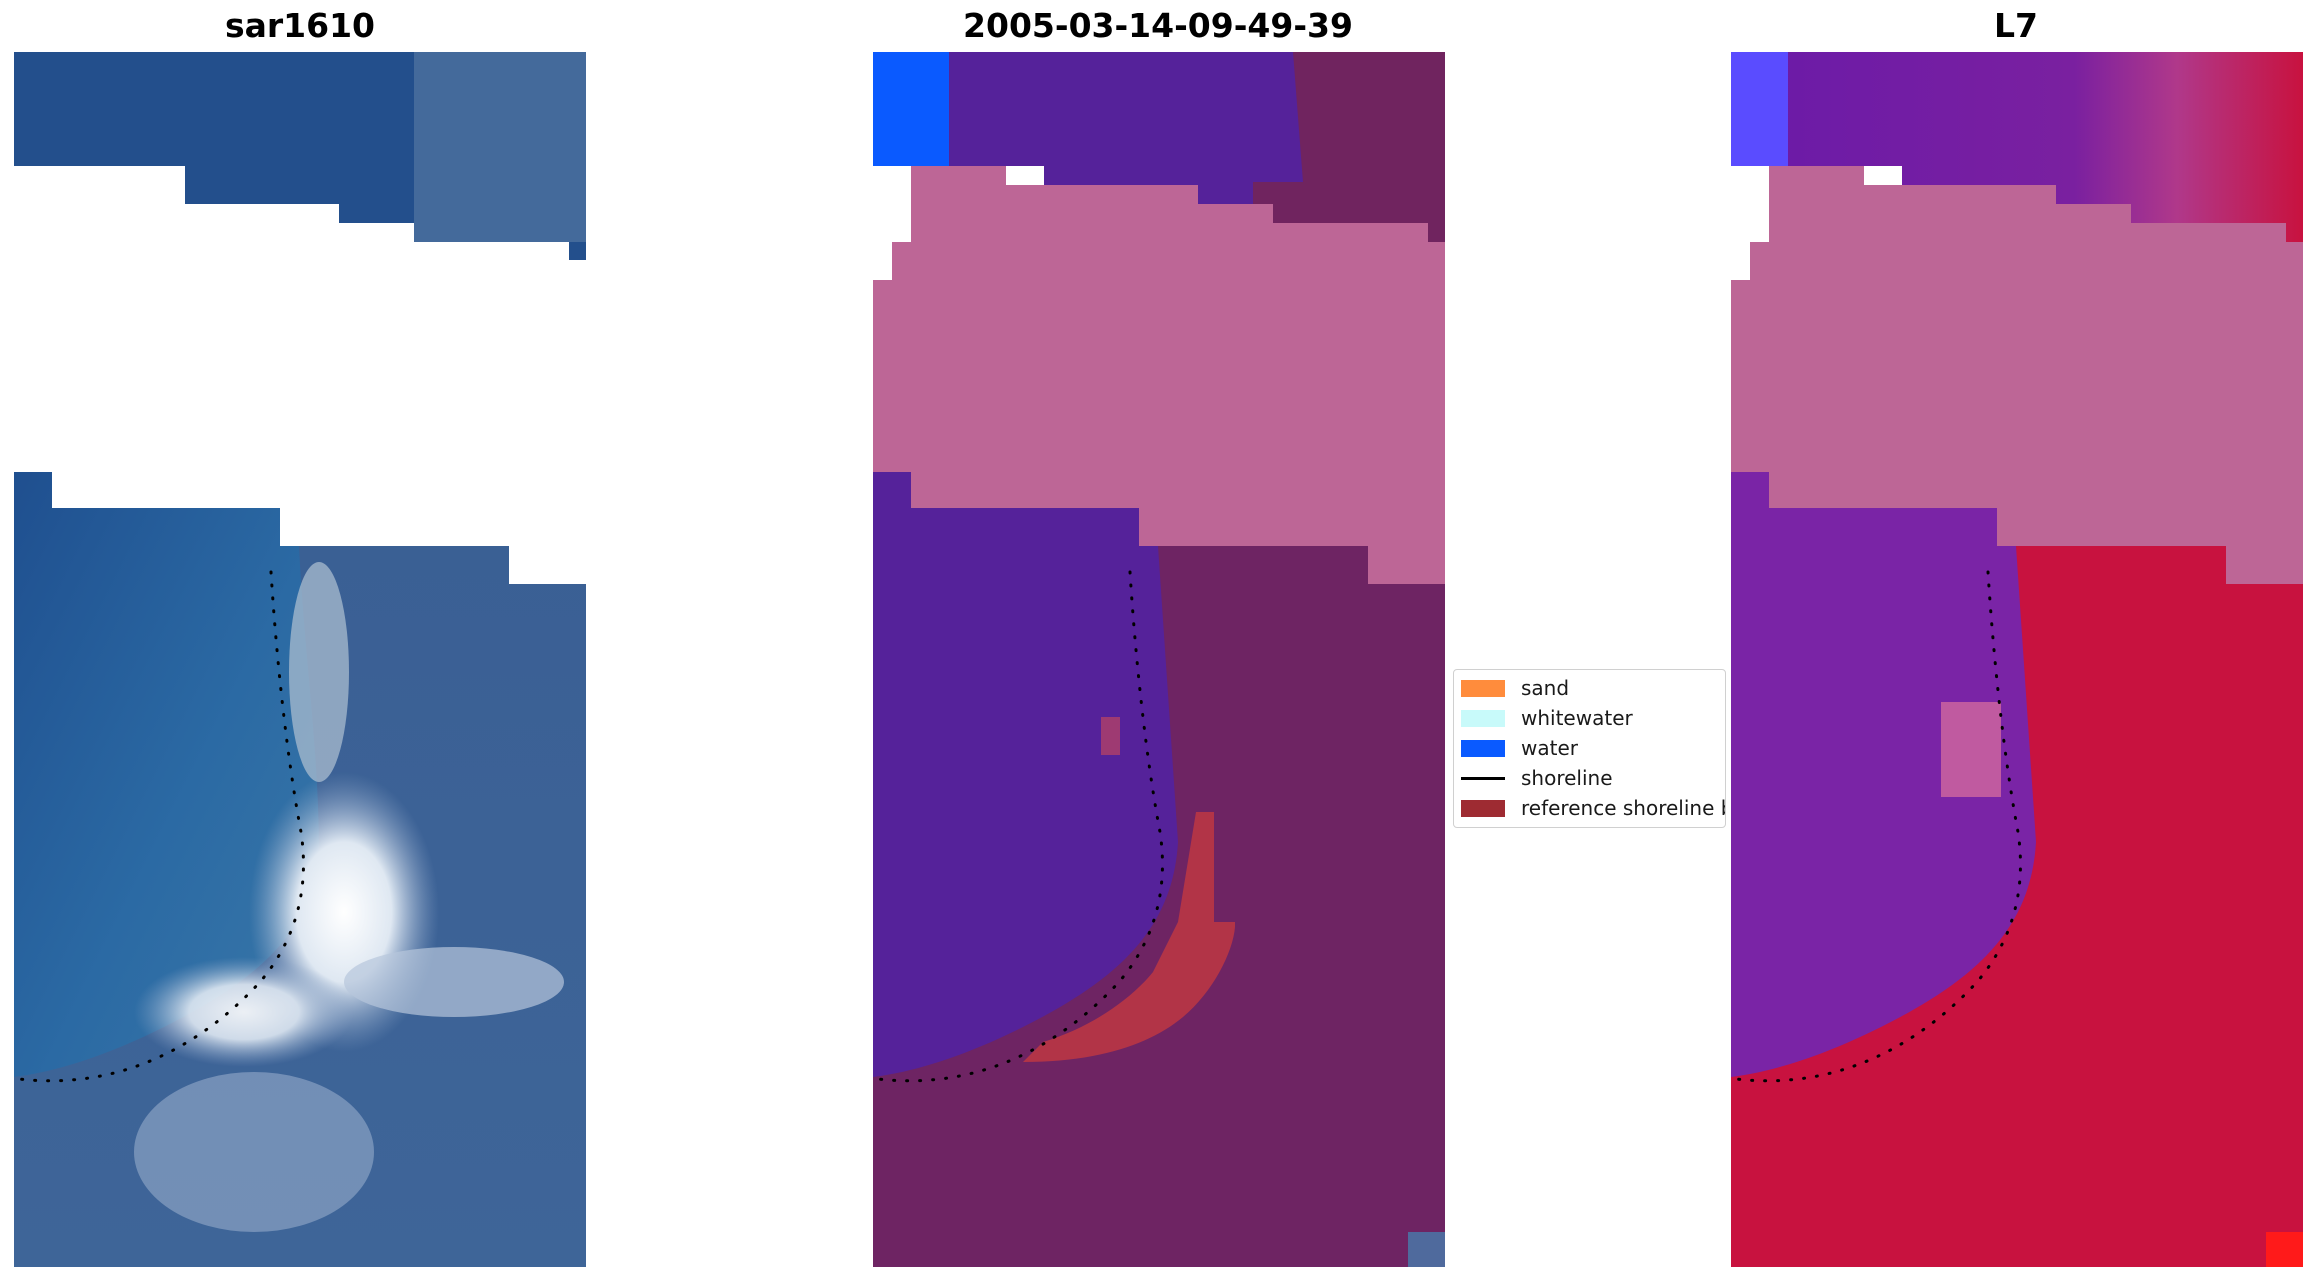 This screenshot has width=2314, height=1283. Describe the element at coordinates (1519, 748) in the screenshot. I see `legend-item-water: water` at that location.